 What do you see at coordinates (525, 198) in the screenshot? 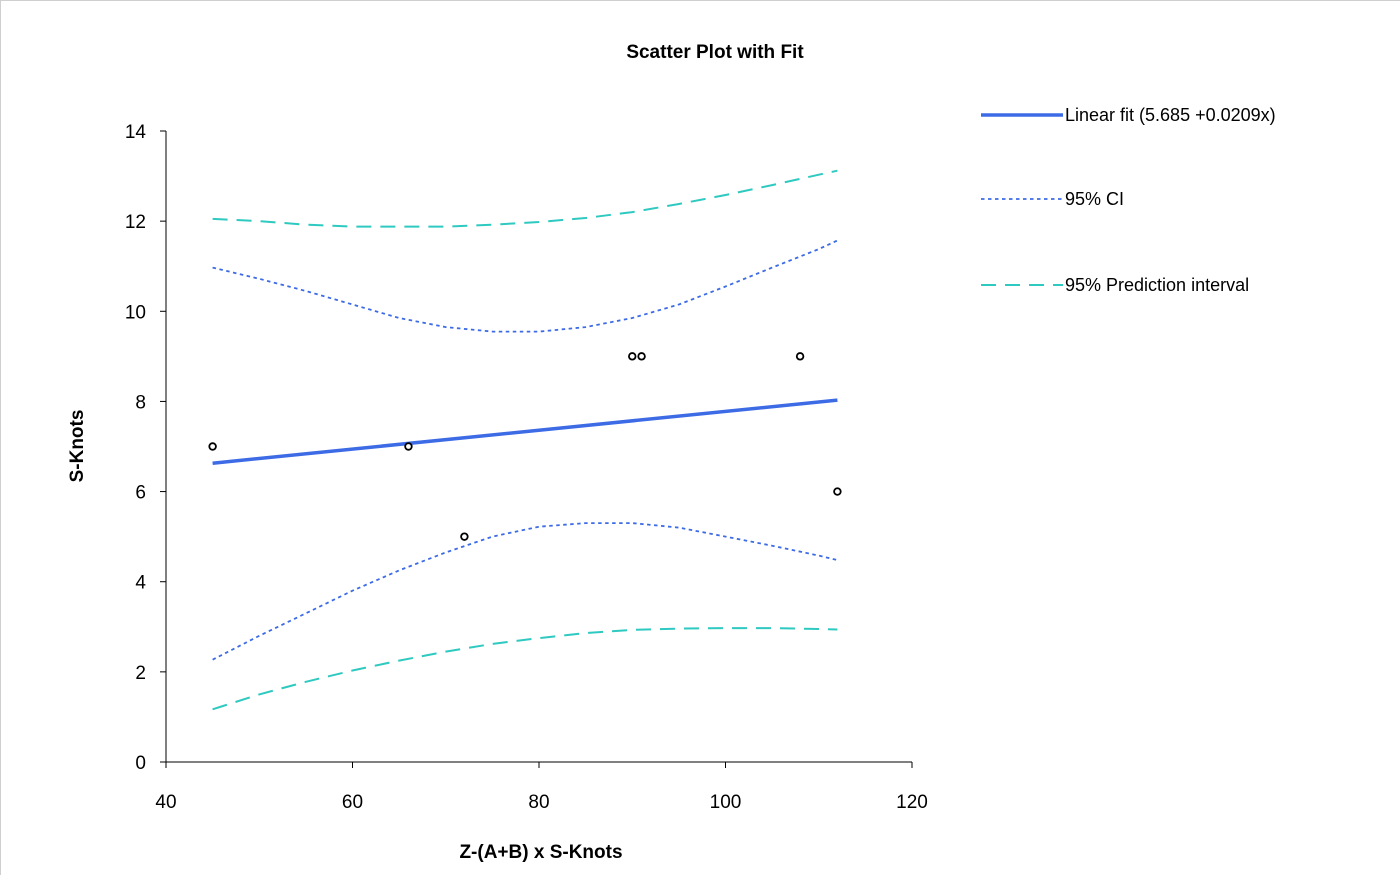
I see `prediction-band-upper` at bounding box center [525, 198].